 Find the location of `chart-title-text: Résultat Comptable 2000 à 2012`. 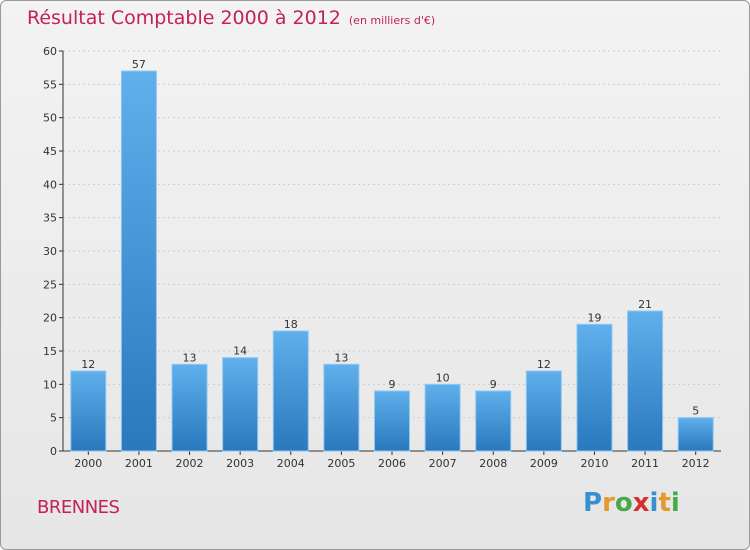

chart-title-text: Résultat Comptable 2000 à 2012 is located at coordinates (184, 18).